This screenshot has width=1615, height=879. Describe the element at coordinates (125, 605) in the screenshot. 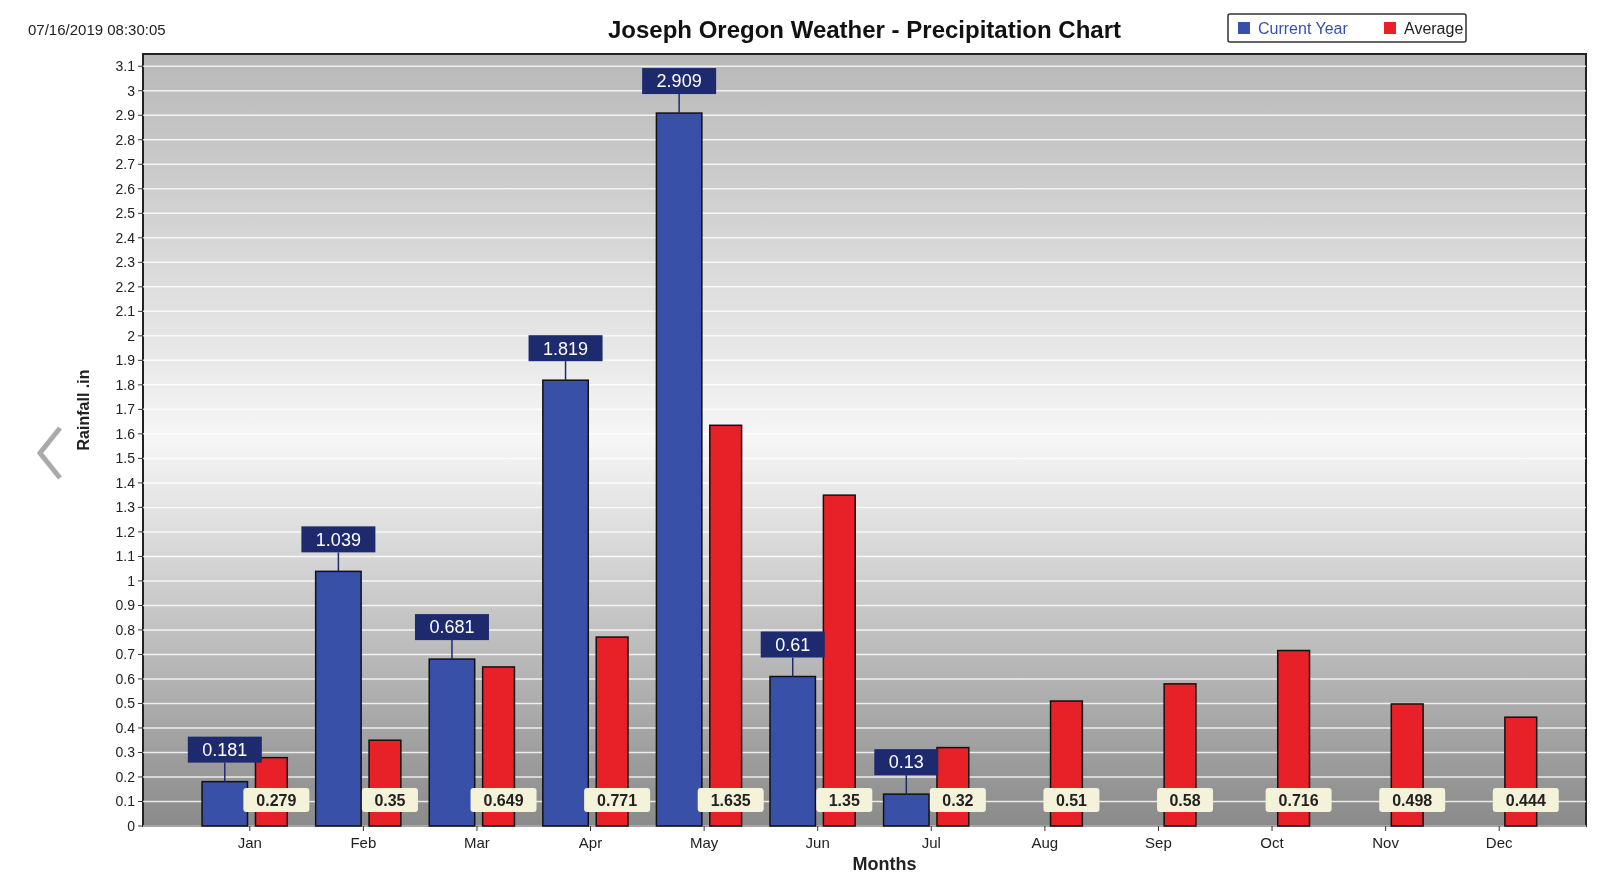

I see `y-tick-label: 0.9` at that location.